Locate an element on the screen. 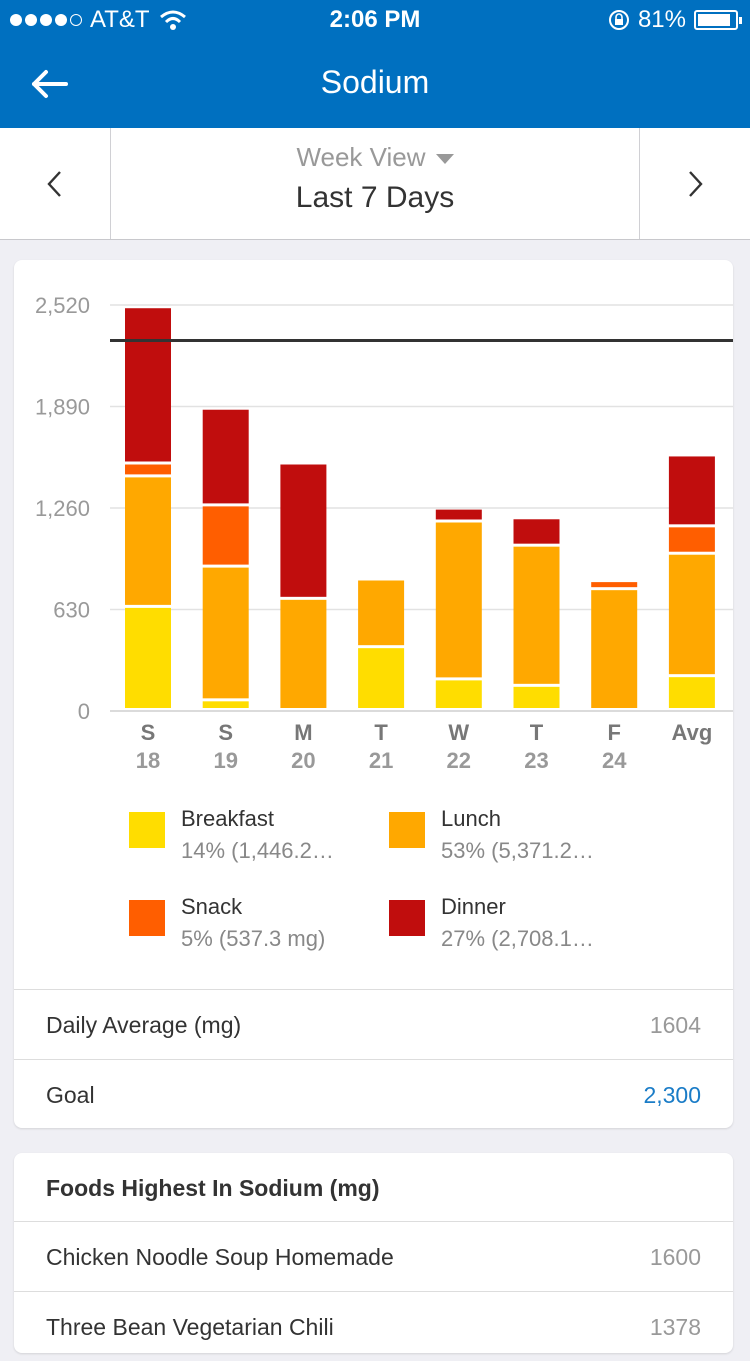 Image resolution: width=750 pixels, height=1361 pixels. view-mode-dropdown: Week View Last 7 Days is located at coordinates (375, 183).